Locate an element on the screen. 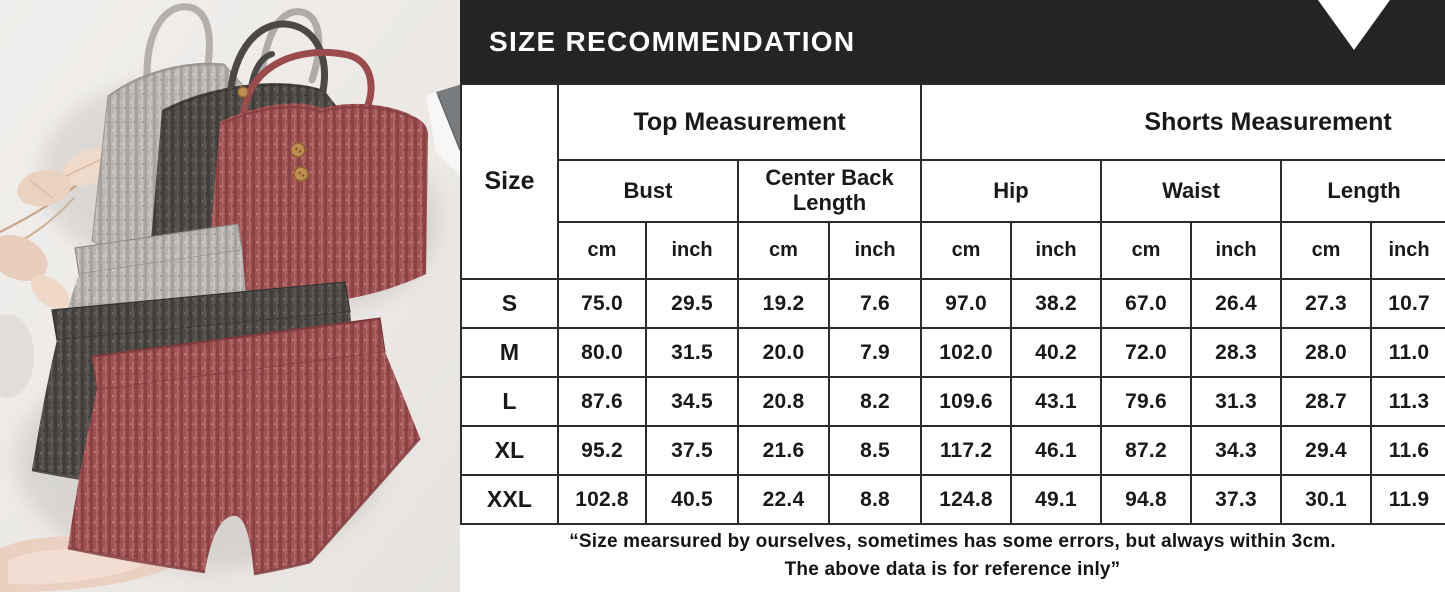 The width and height of the screenshot is (1445, 592). cami-buttons is located at coordinates (273, 134).